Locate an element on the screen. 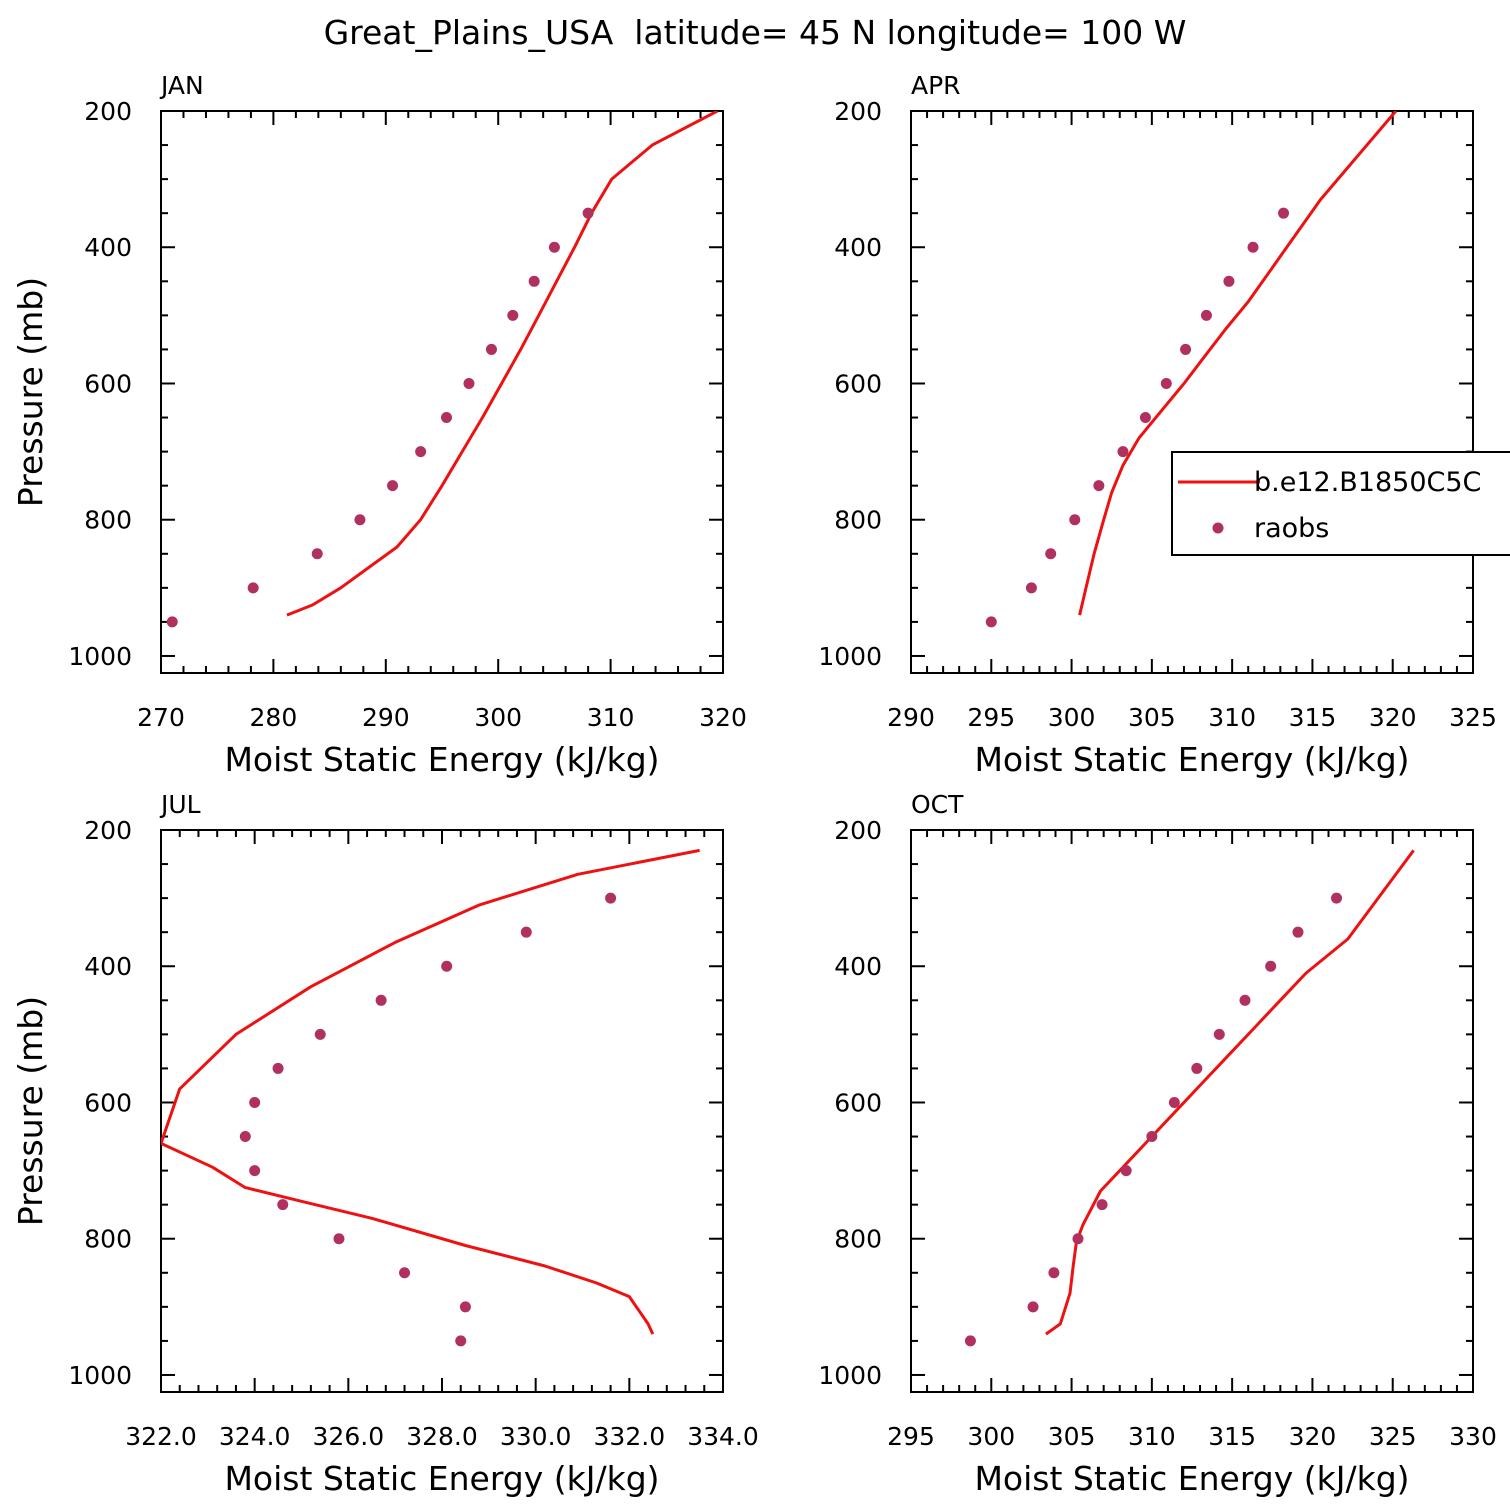  x-tick-label: 326.0 is located at coordinates (349, 1436).